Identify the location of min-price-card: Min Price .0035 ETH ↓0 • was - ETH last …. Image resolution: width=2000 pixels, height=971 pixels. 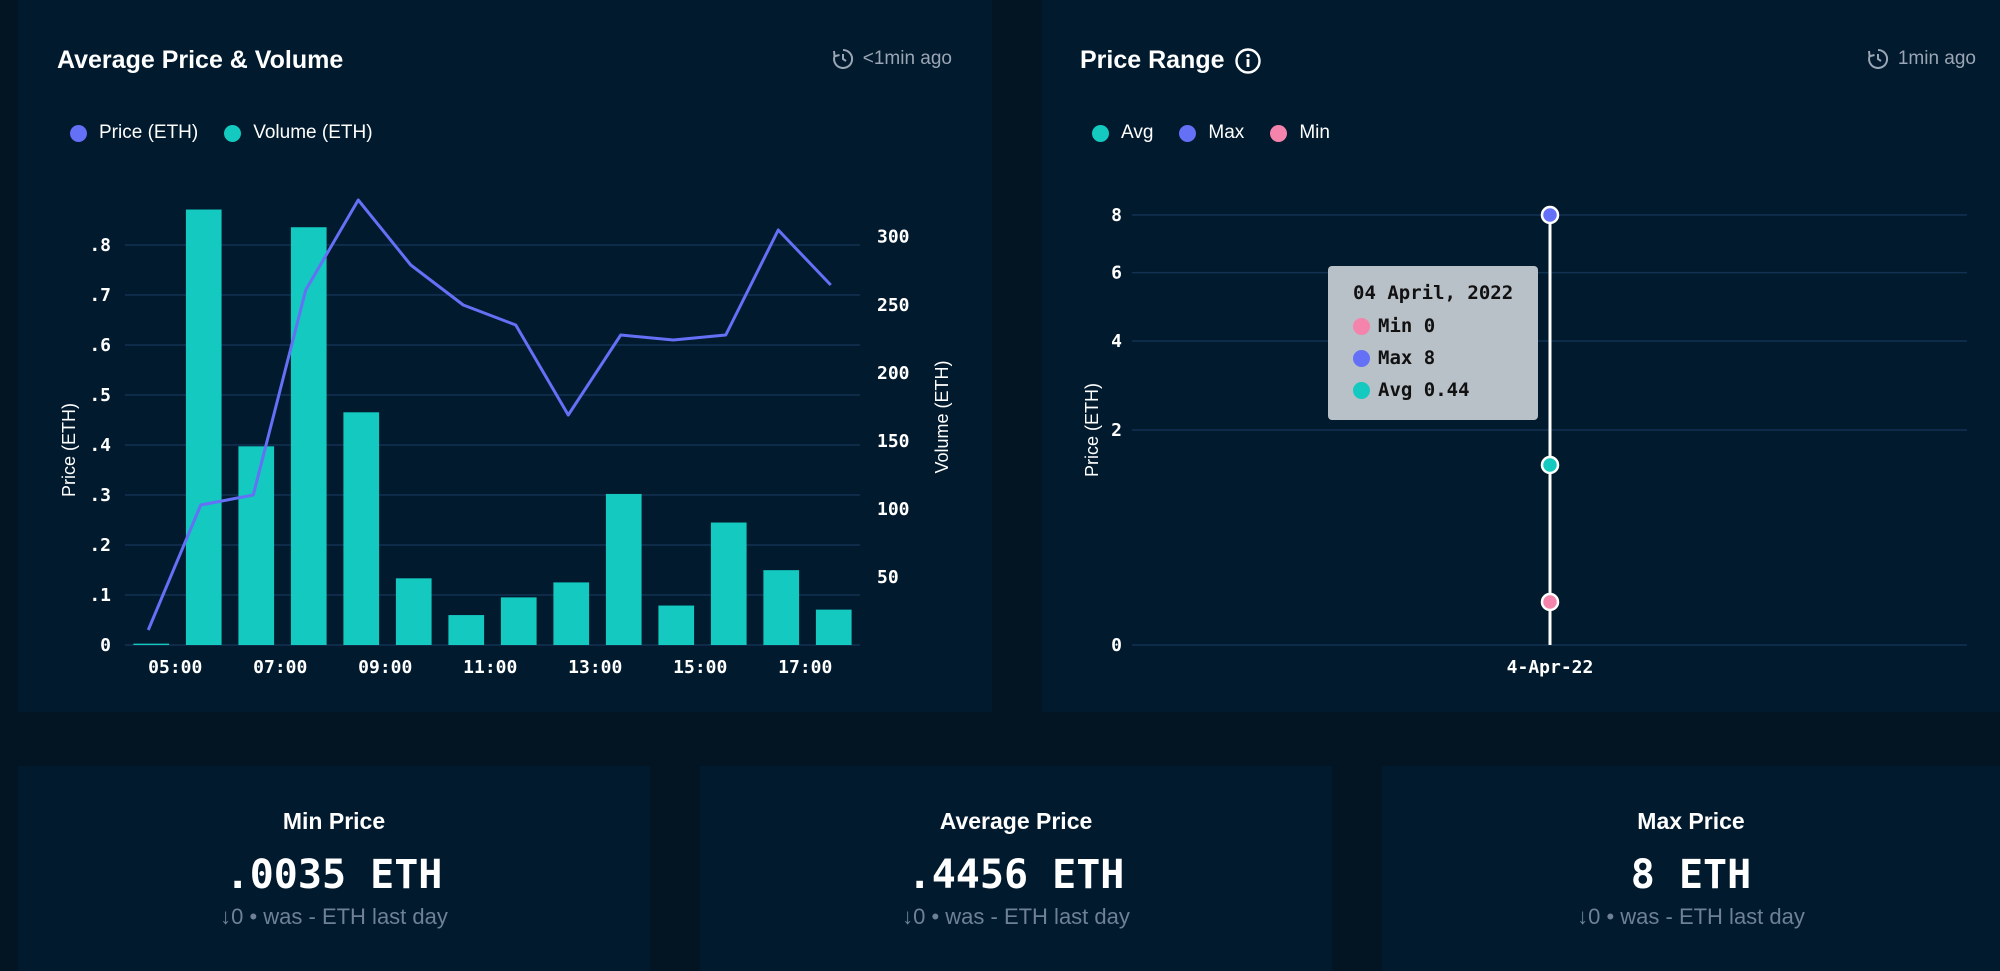
(334, 868).